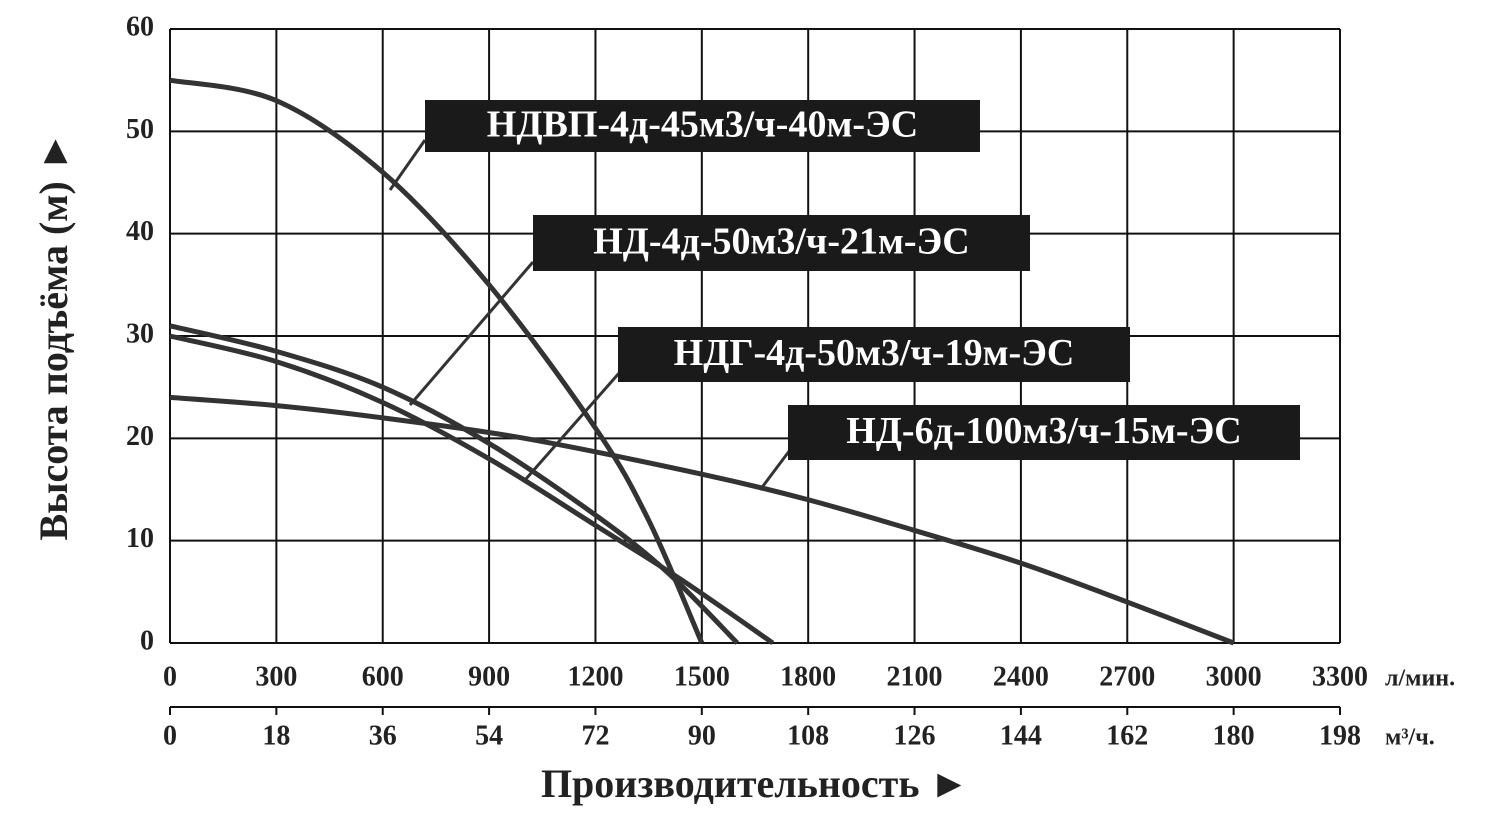 The width and height of the screenshot is (1504, 820). I want to click on x2-tick-label: 198, so click(1340, 735).